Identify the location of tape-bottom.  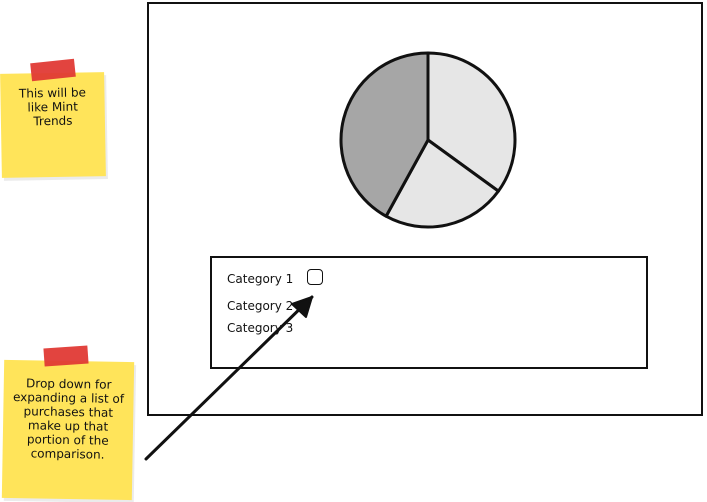
(66, 356).